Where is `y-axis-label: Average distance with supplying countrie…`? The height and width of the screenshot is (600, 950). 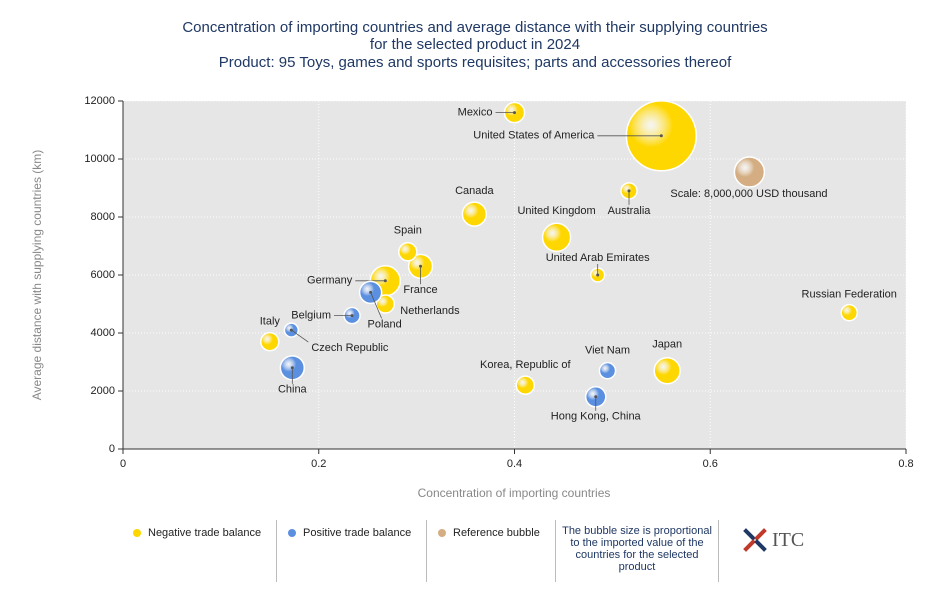
y-axis-label: Average distance with supplying countrie… is located at coordinates (37, 275).